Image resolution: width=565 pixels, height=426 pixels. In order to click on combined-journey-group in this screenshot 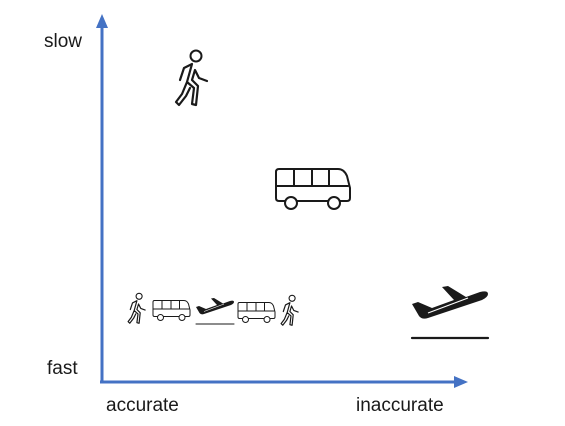, I will do `click(213, 309)`.